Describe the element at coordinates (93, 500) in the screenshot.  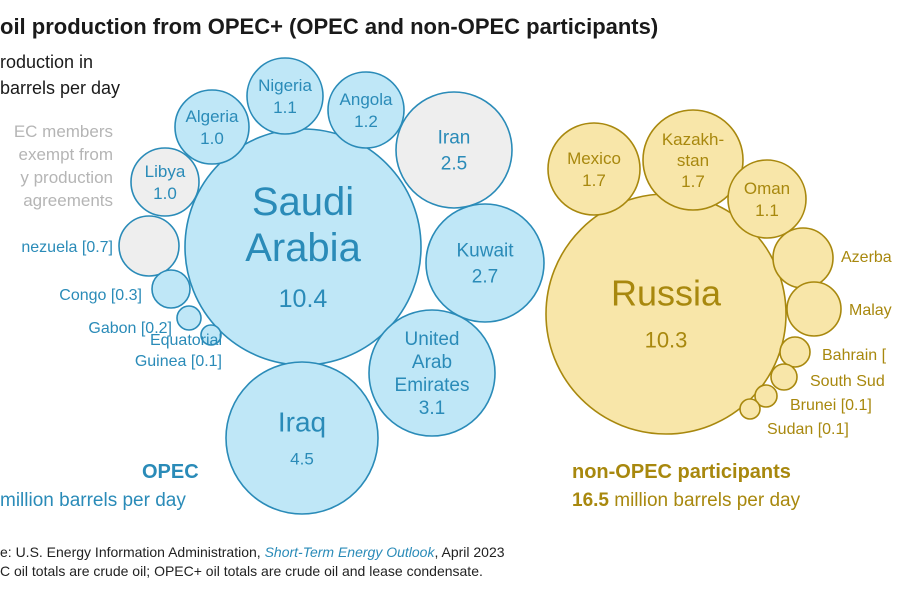
I see `opec-group-total: million barrels per day` at that location.